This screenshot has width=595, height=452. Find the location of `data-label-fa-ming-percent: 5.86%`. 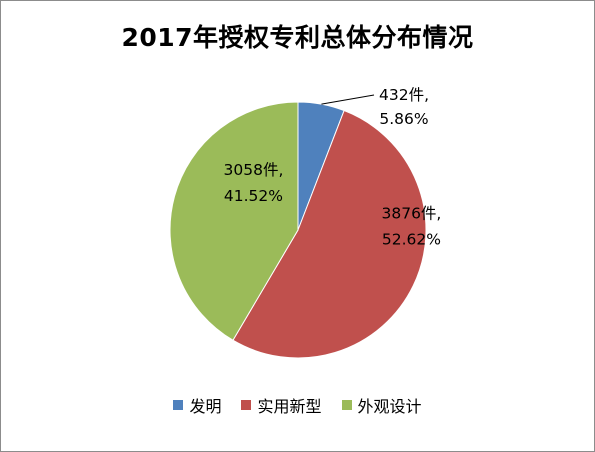

data-label-fa-ming-percent: 5.86% is located at coordinates (403, 119).